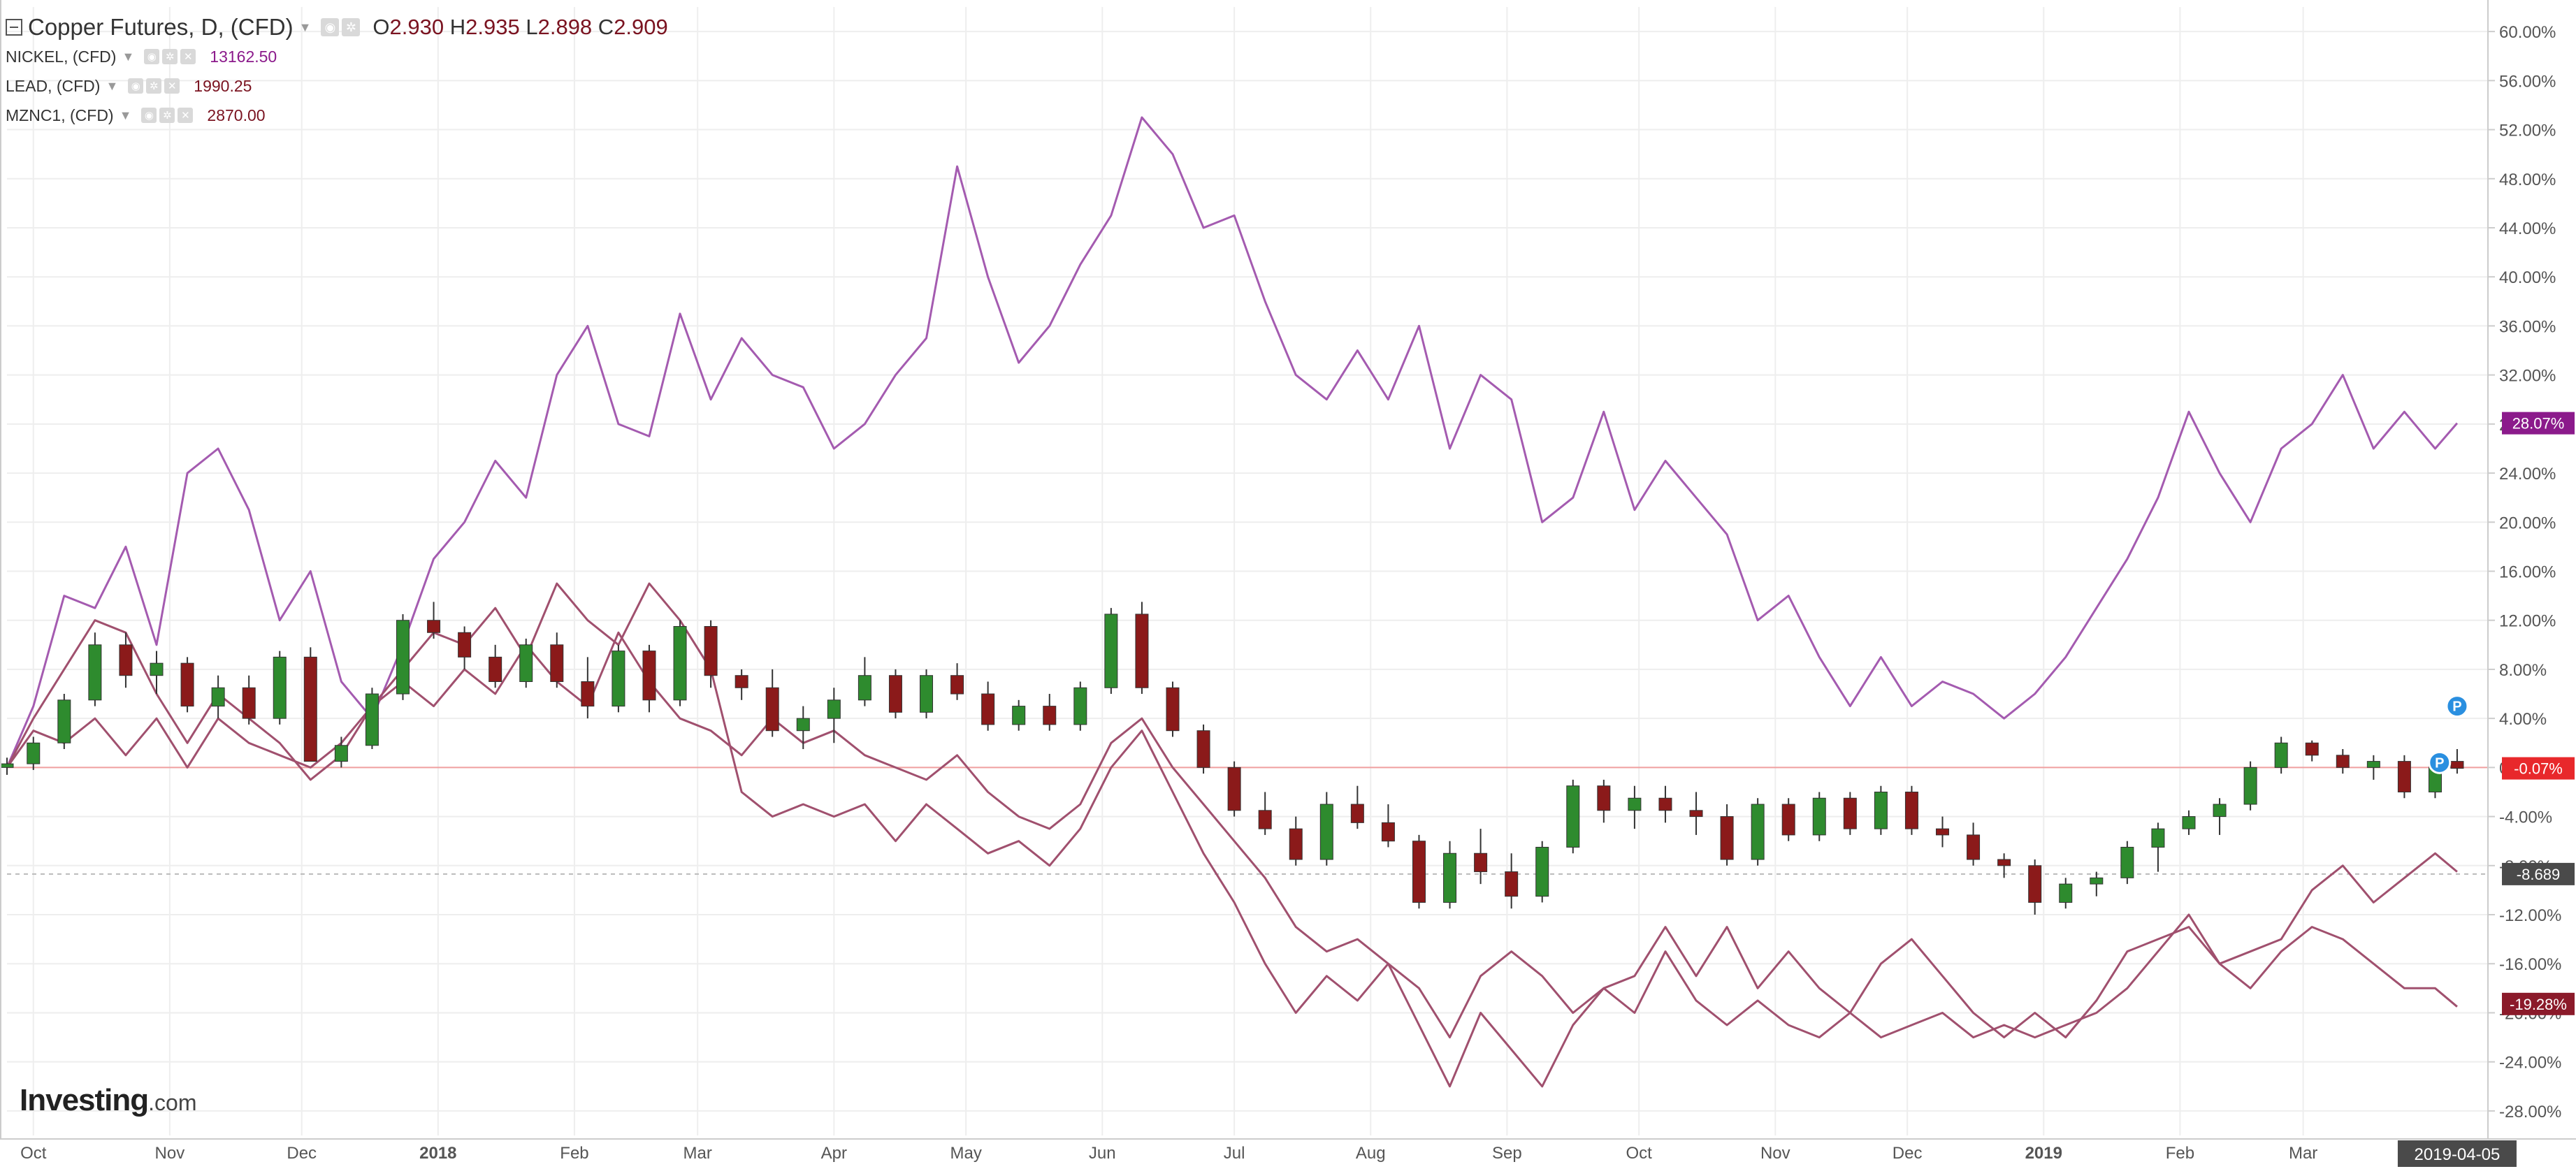 This screenshot has height=1169, width=2576. I want to click on y-tick-label: 36.00%, so click(2527, 327).